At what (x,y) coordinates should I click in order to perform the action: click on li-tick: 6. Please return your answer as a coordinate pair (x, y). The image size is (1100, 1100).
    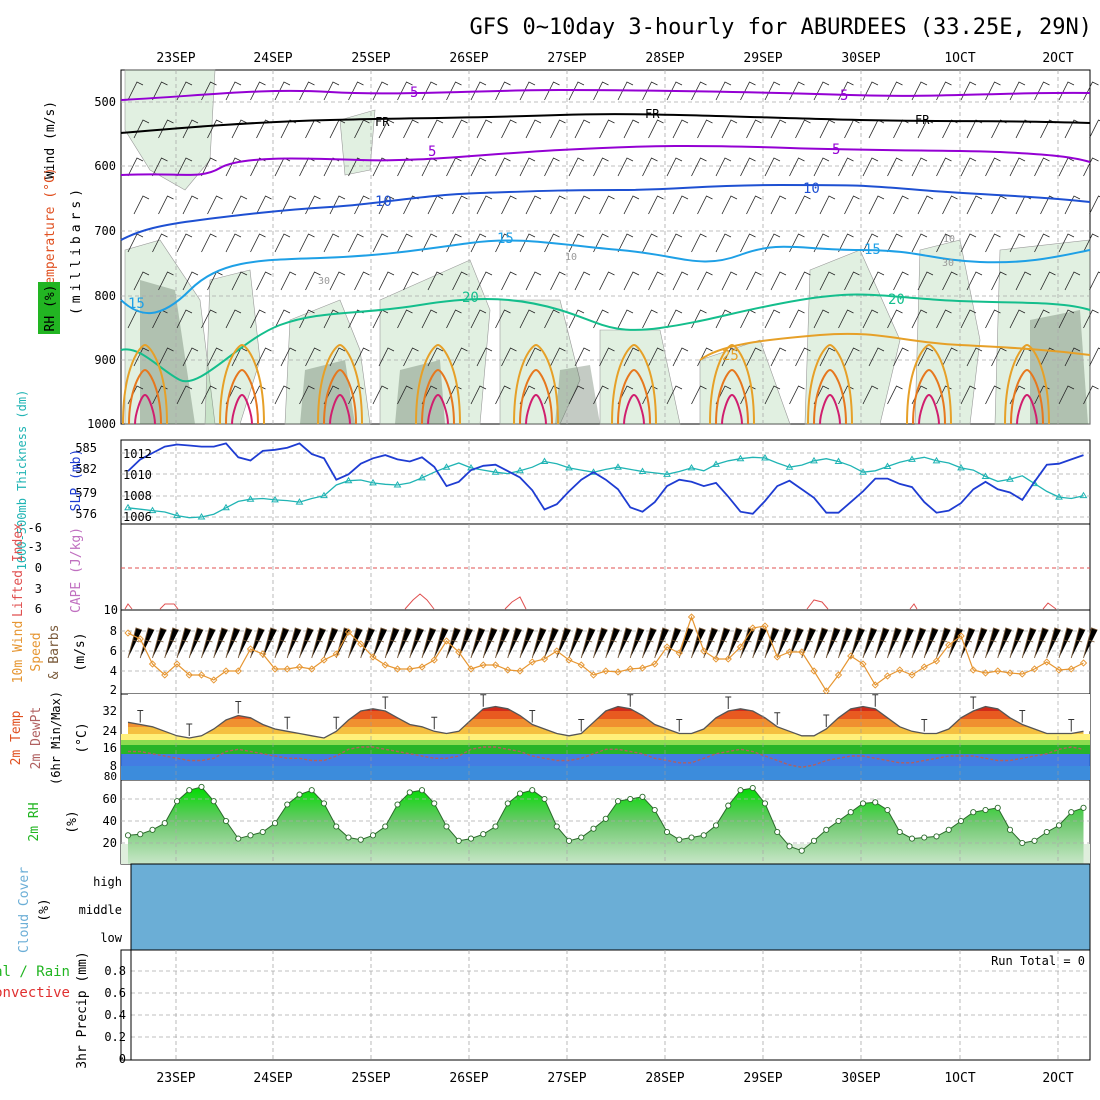
    Looking at the image, I should click on (38, 609).